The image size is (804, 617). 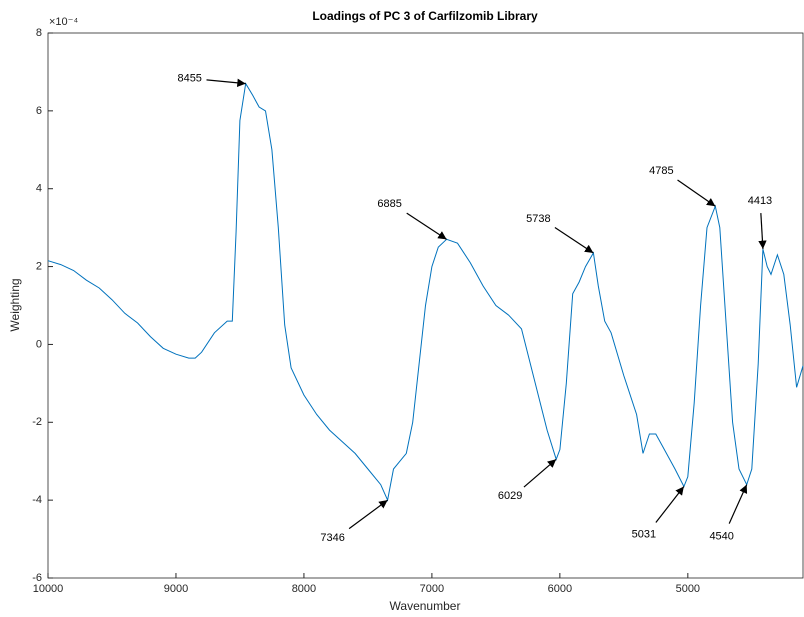 I want to click on annotation-label: 4413, so click(x=760, y=201).